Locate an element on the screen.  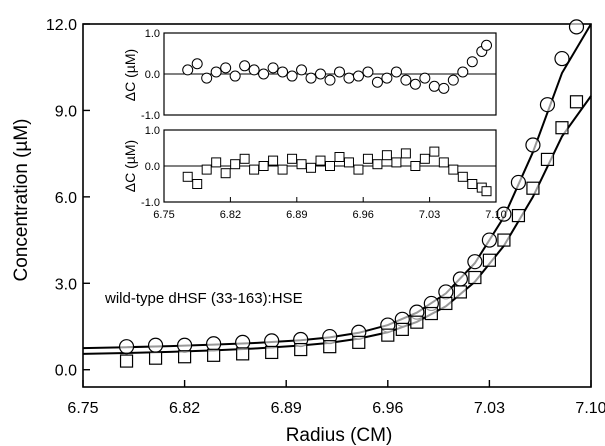
x-tick-label: 7.03 is located at coordinates (489, 408).